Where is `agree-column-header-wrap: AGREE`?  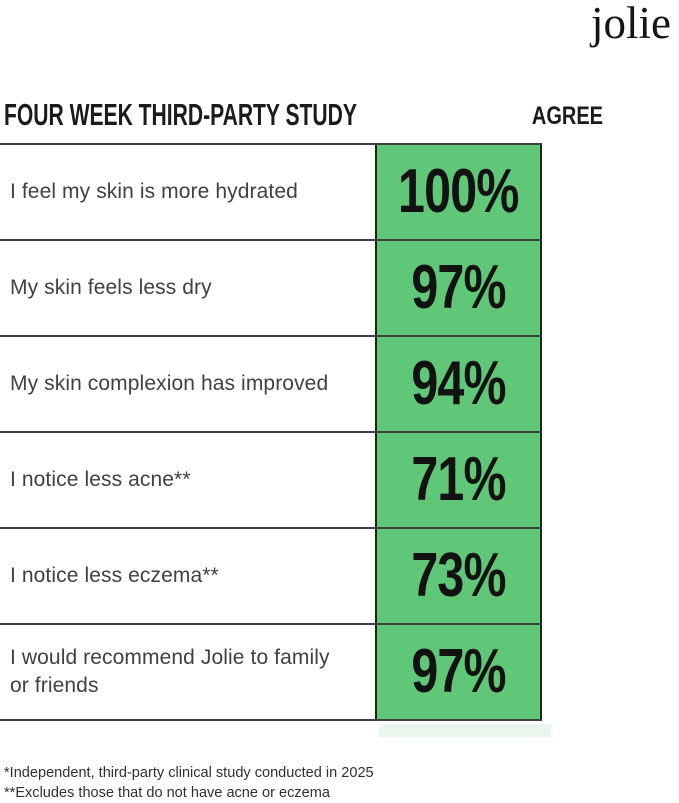 agree-column-header-wrap: AGREE is located at coordinates (567, 116).